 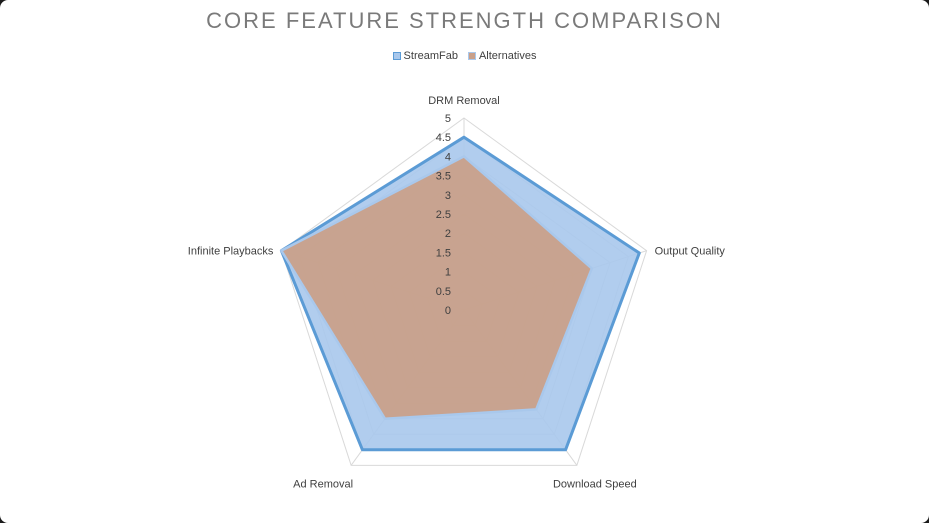 What do you see at coordinates (448, 157) in the screenshot?
I see `tick-label-4: 4` at bounding box center [448, 157].